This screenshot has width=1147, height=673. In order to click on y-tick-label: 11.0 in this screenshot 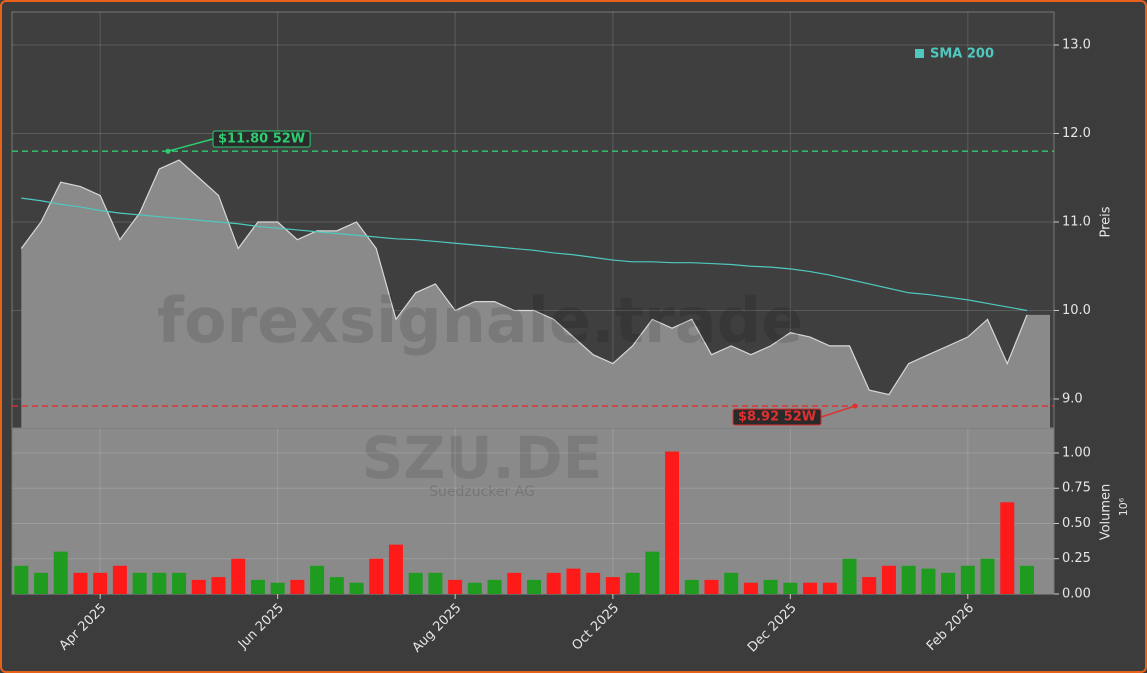, I will do `click(1076, 221)`.